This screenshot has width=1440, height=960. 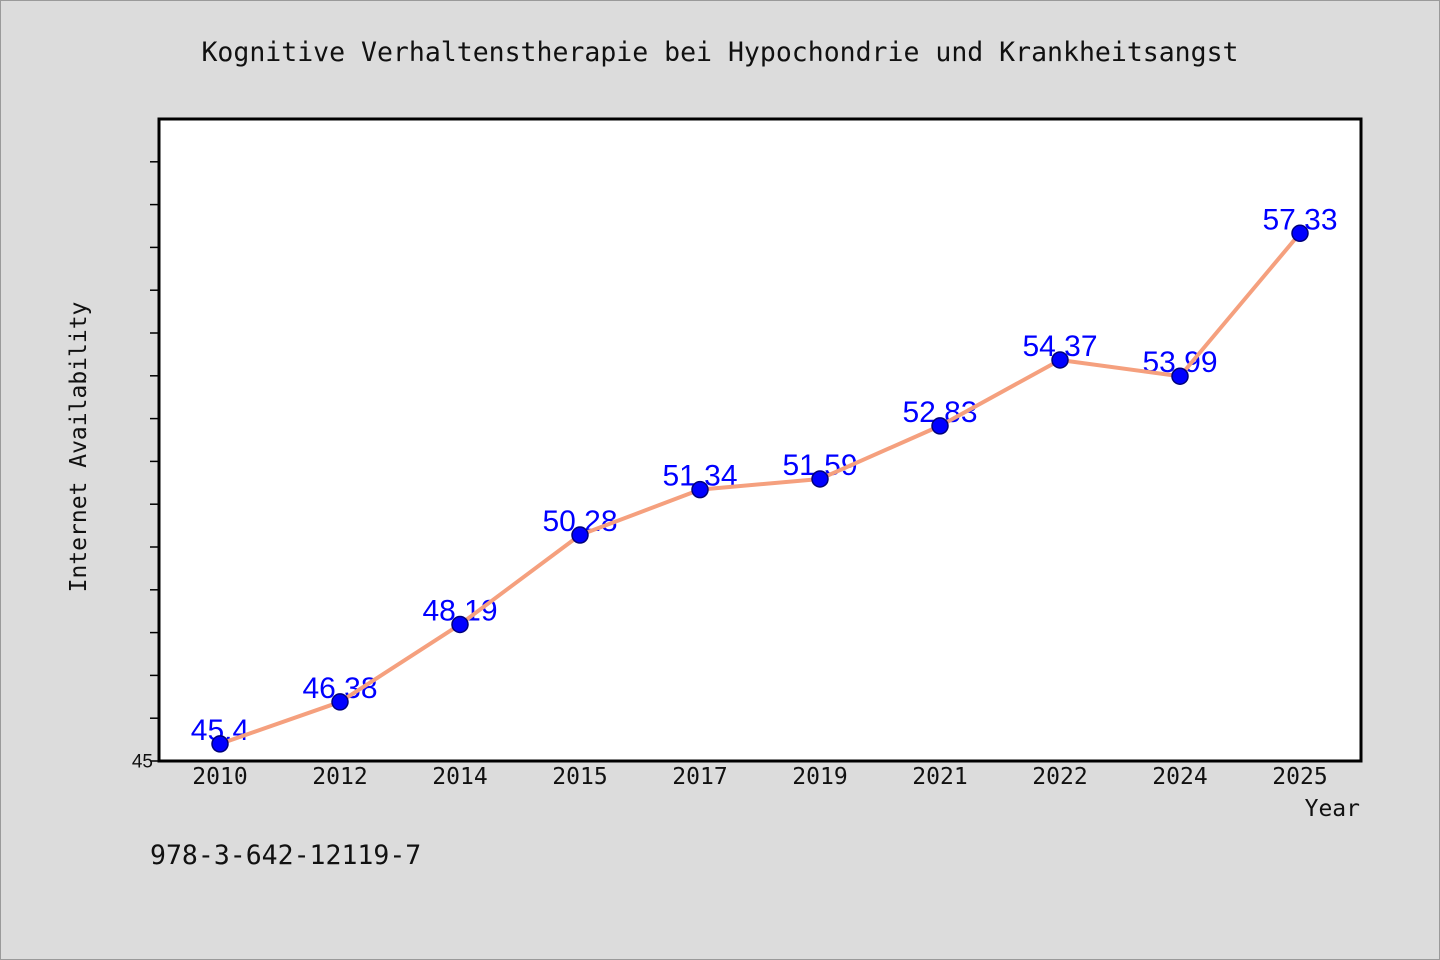 I want to click on x-axis-label: Year, so click(x=1332, y=809).